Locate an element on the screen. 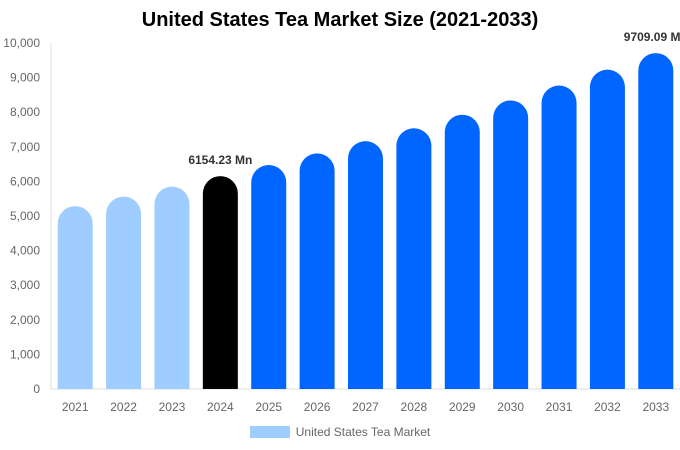  x-tick-label: 2025 is located at coordinates (268, 407).